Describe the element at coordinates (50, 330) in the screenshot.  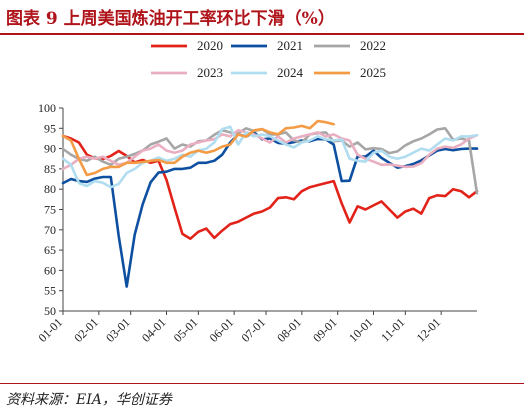
I see `x-tick-label: 01-01` at that location.